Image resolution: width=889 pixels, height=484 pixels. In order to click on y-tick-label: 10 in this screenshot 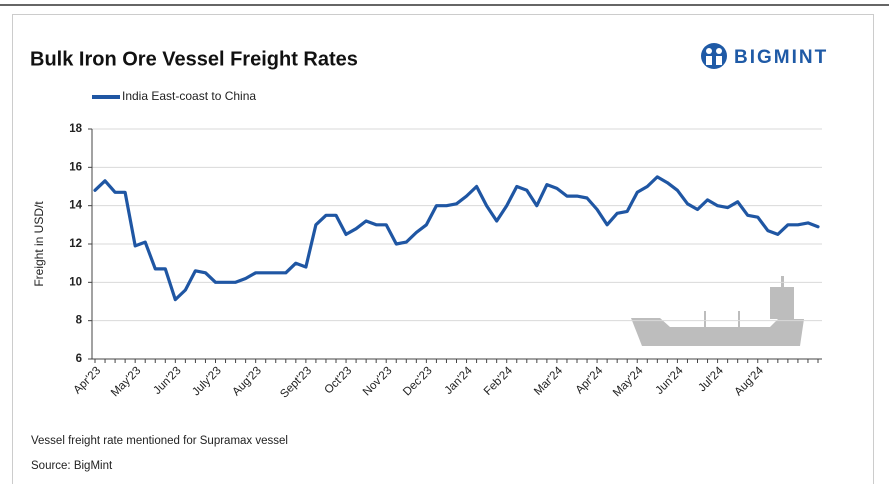, I will do `click(75, 282)`.